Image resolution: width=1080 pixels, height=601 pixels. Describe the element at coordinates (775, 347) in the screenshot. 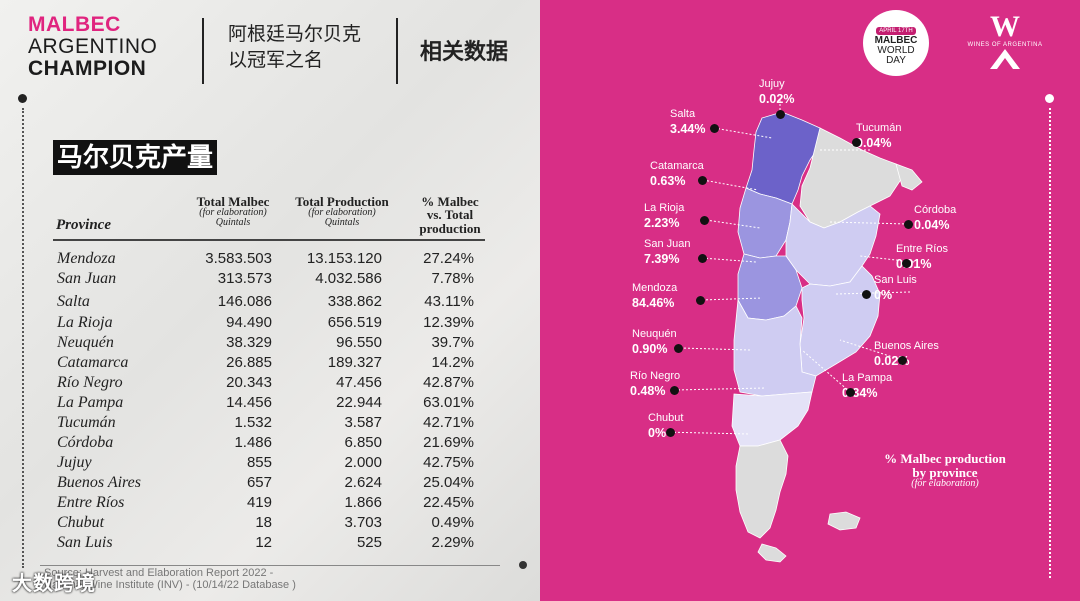

I see `map-region-patagonia-north` at that location.